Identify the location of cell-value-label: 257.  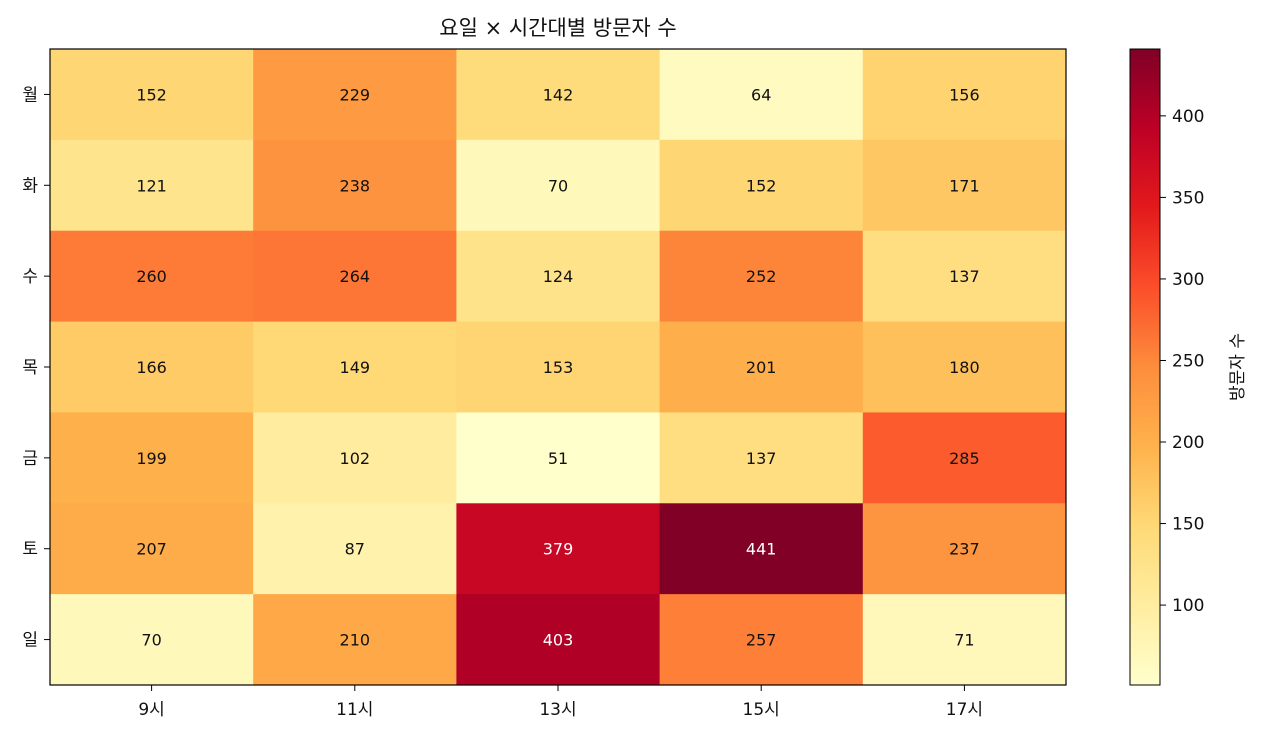
(761, 640).